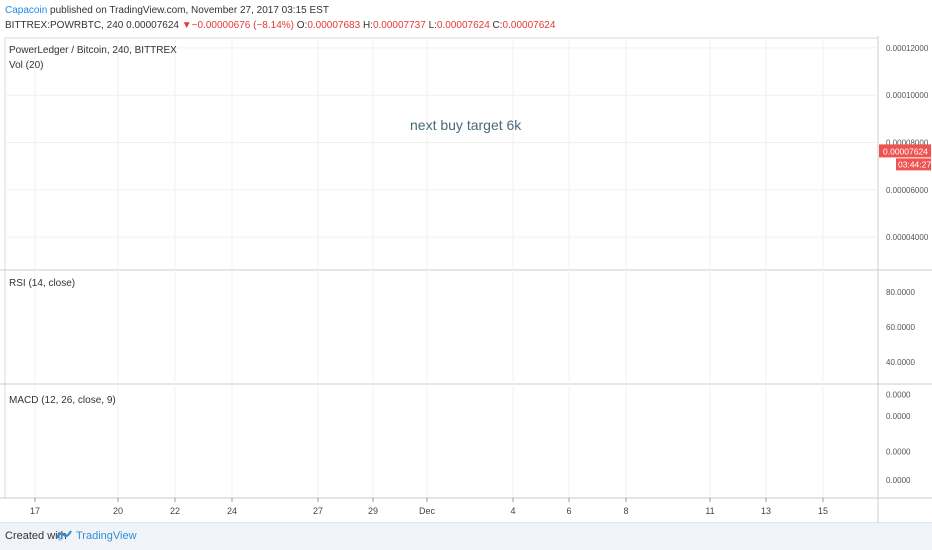  I want to click on countdown-tag-text: 03:44:27, so click(914, 164).